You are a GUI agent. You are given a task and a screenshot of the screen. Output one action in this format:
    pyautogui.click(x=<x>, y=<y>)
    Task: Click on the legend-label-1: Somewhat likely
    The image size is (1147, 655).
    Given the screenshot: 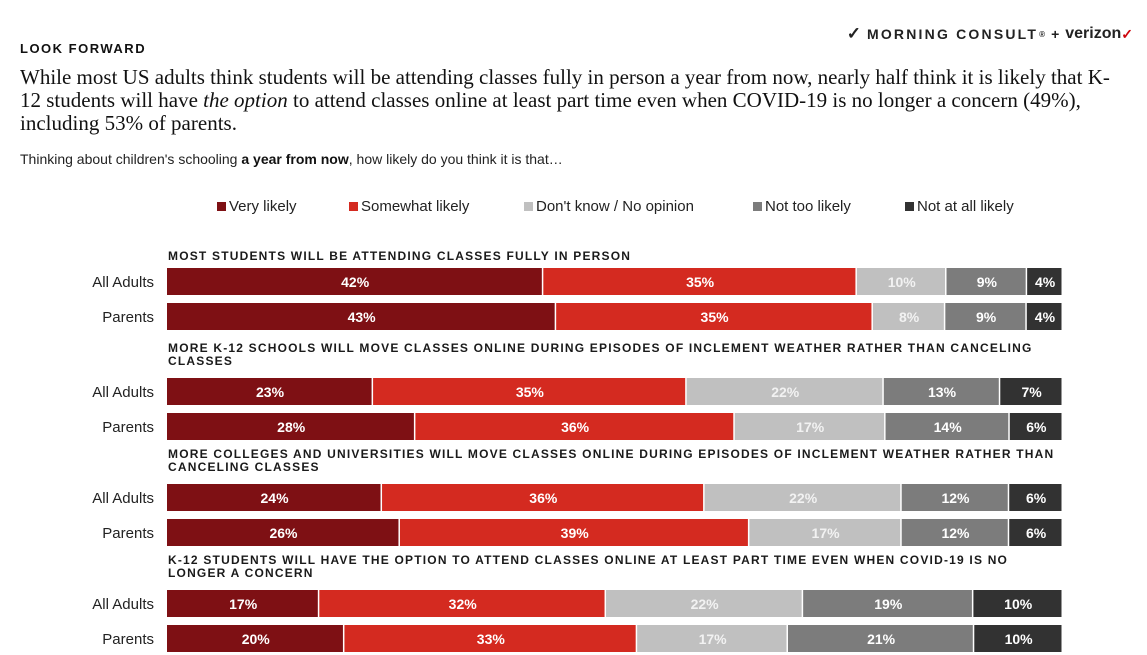 What is the action you would take?
    pyautogui.click(x=415, y=206)
    